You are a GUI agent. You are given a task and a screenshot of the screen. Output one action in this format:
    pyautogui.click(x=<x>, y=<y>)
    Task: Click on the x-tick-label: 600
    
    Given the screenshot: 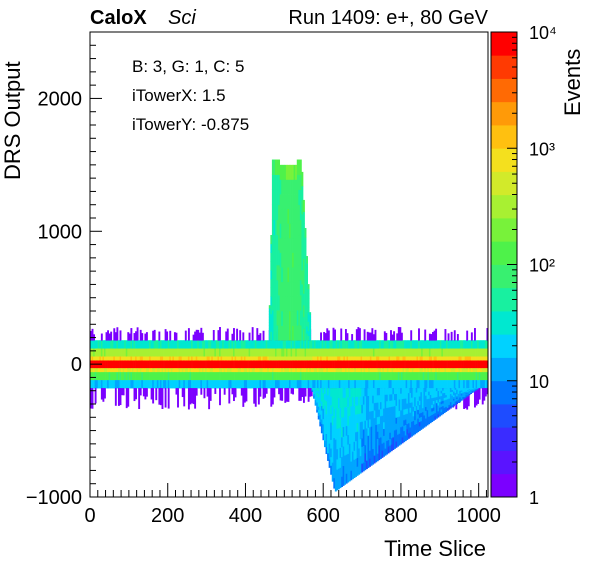 What is the action you would take?
    pyautogui.click(x=323, y=516)
    